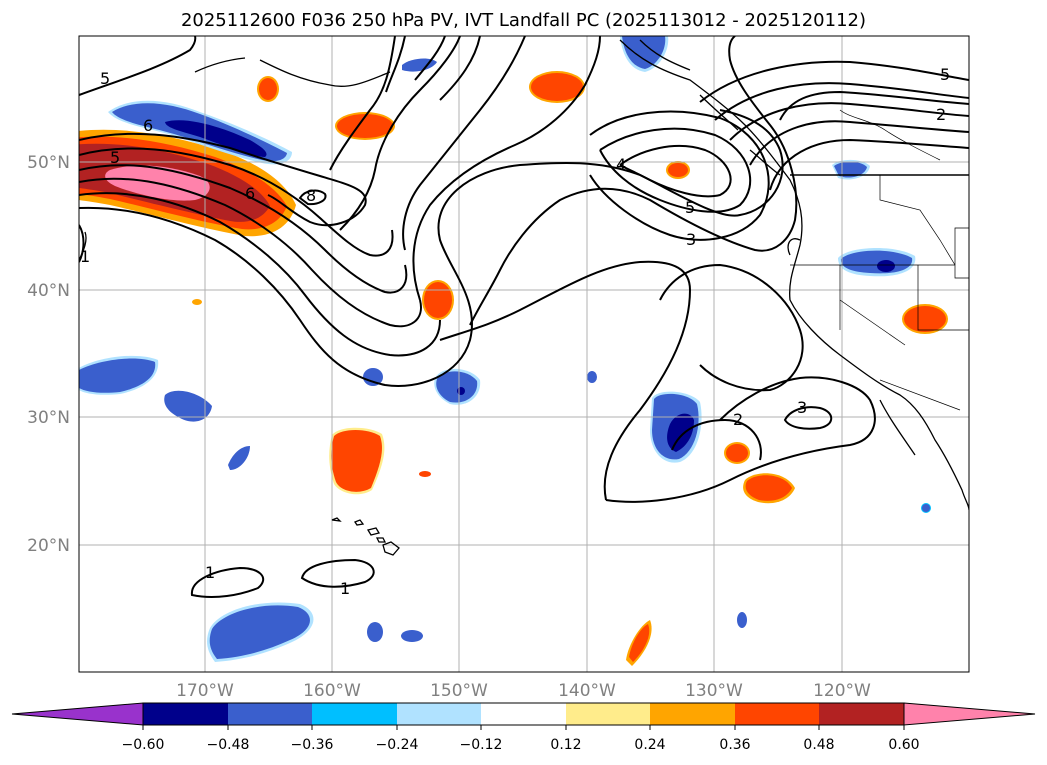 The height and width of the screenshot is (765, 1047). What do you see at coordinates (523, 691) in the screenshot?
I see `longitude-labels: 170°W 160°W 150°W 140°W 130°W 120°W` at bounding box center [523, 691].